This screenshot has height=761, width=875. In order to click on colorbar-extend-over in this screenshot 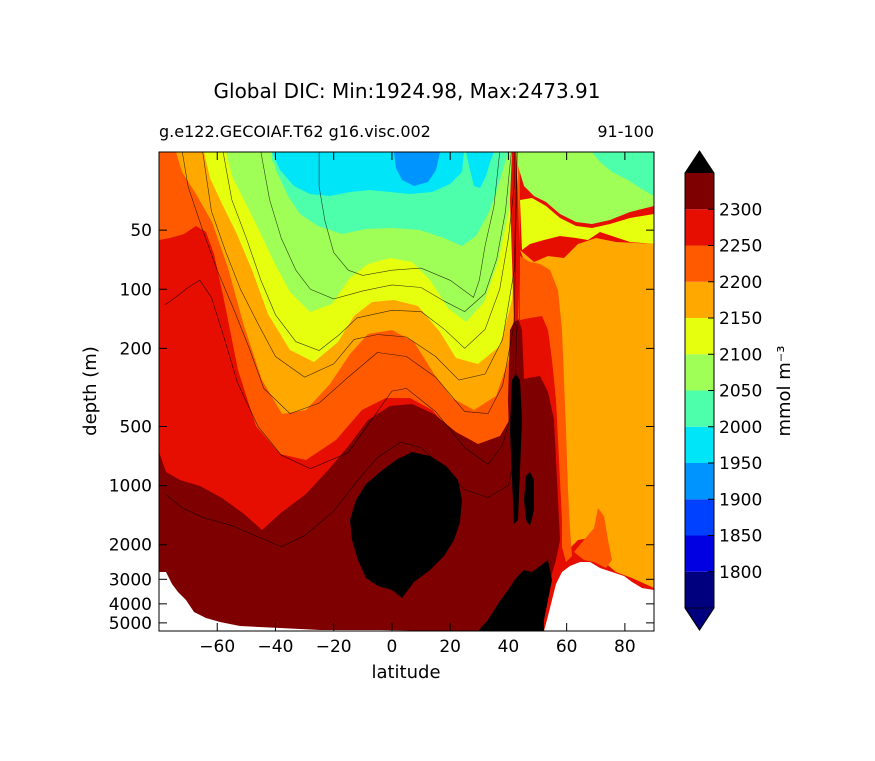, I will do `click(699, 162)`.